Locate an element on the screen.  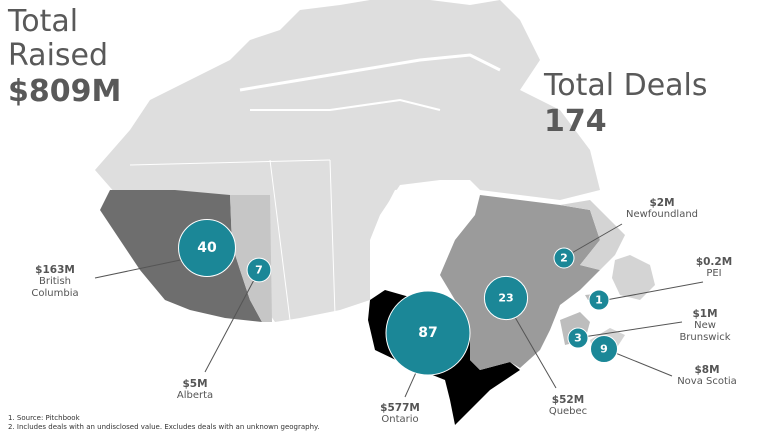
bubble-count-new-brunswick: 3 is located at coordinates (578, 338).